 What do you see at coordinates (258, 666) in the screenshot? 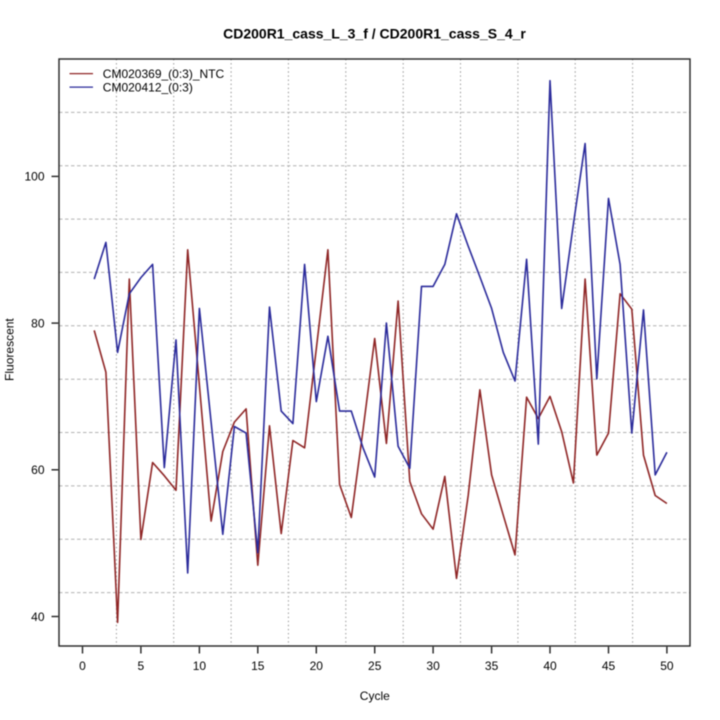
I see `svg-text: 15` at bounding box center [258, 666].